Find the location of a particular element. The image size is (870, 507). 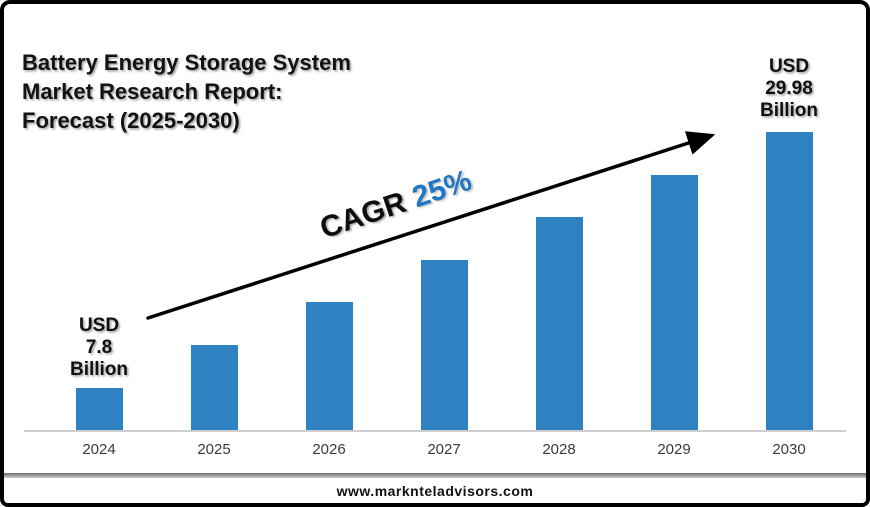

x-tick-2027: 2027 is located at coordinates (444, 449).